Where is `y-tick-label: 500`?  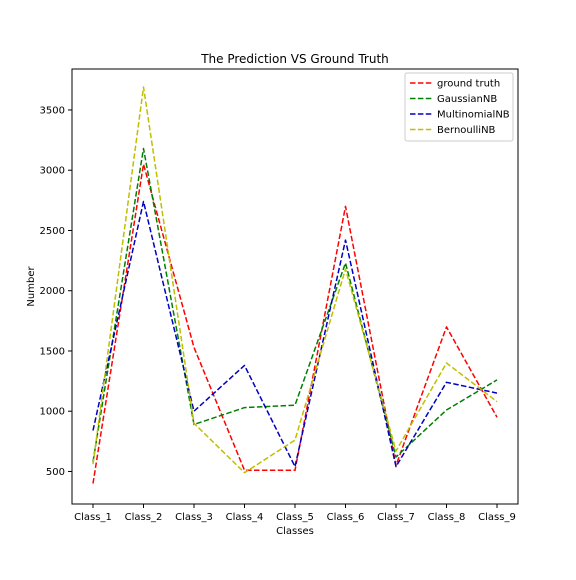
y-tick-label: 500 is located at coordinates (55, 472).